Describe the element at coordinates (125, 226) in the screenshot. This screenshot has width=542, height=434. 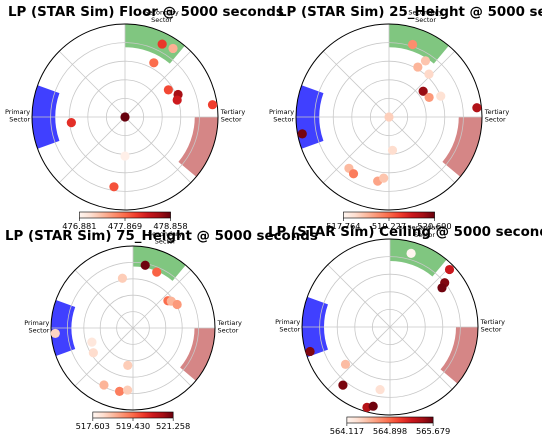
I see `colorbar-tick-label: 477.869` at that location.